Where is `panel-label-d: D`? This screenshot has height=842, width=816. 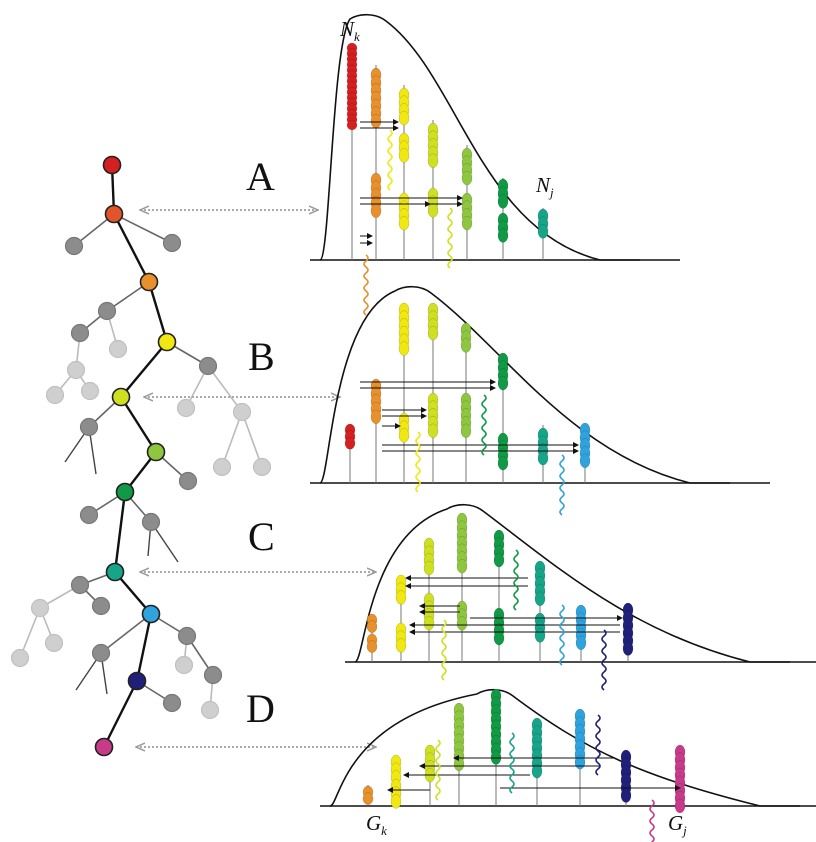
panel-label-d: D is located at coordinates (260, 708).